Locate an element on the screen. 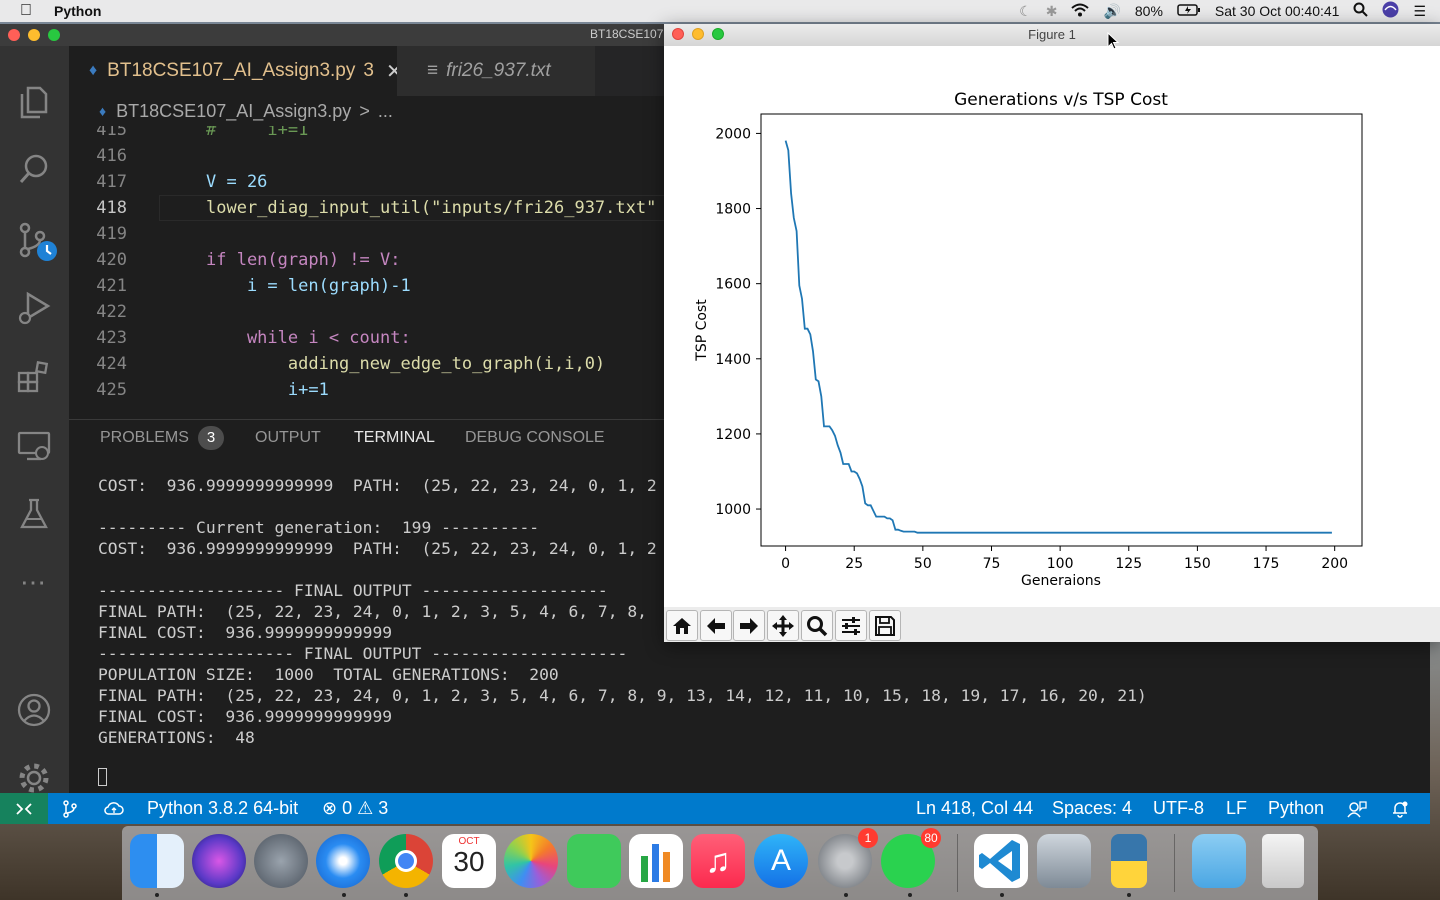 The height and width of the screenshot is (900, 1440). magnifier-icon is located at coordinates (817, 625).